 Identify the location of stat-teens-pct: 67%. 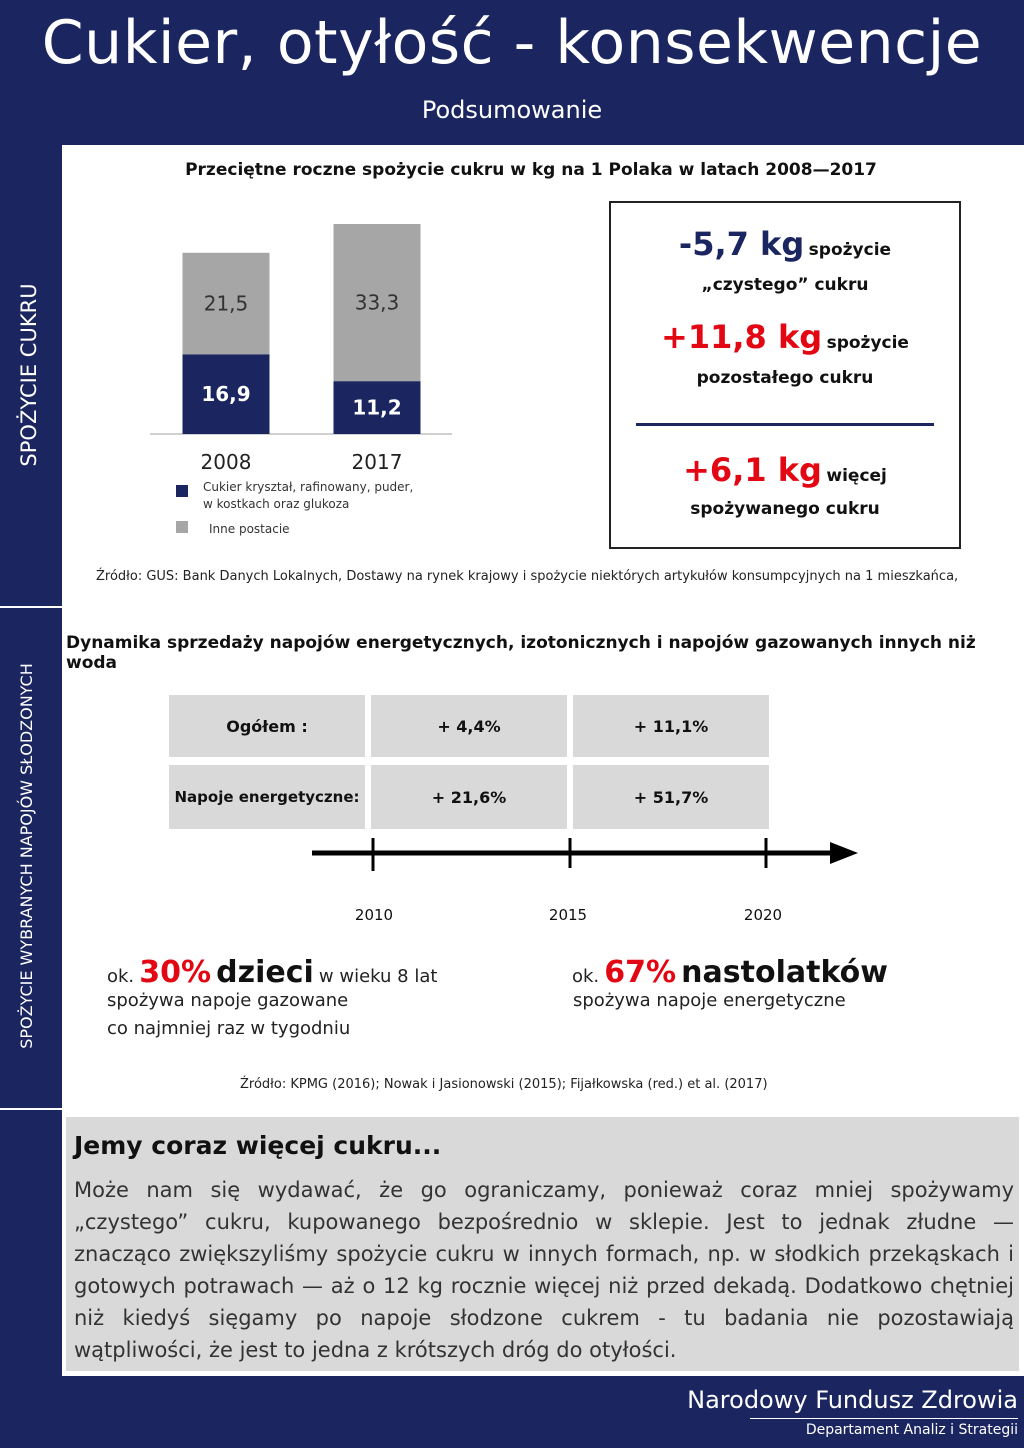
(640, 972).